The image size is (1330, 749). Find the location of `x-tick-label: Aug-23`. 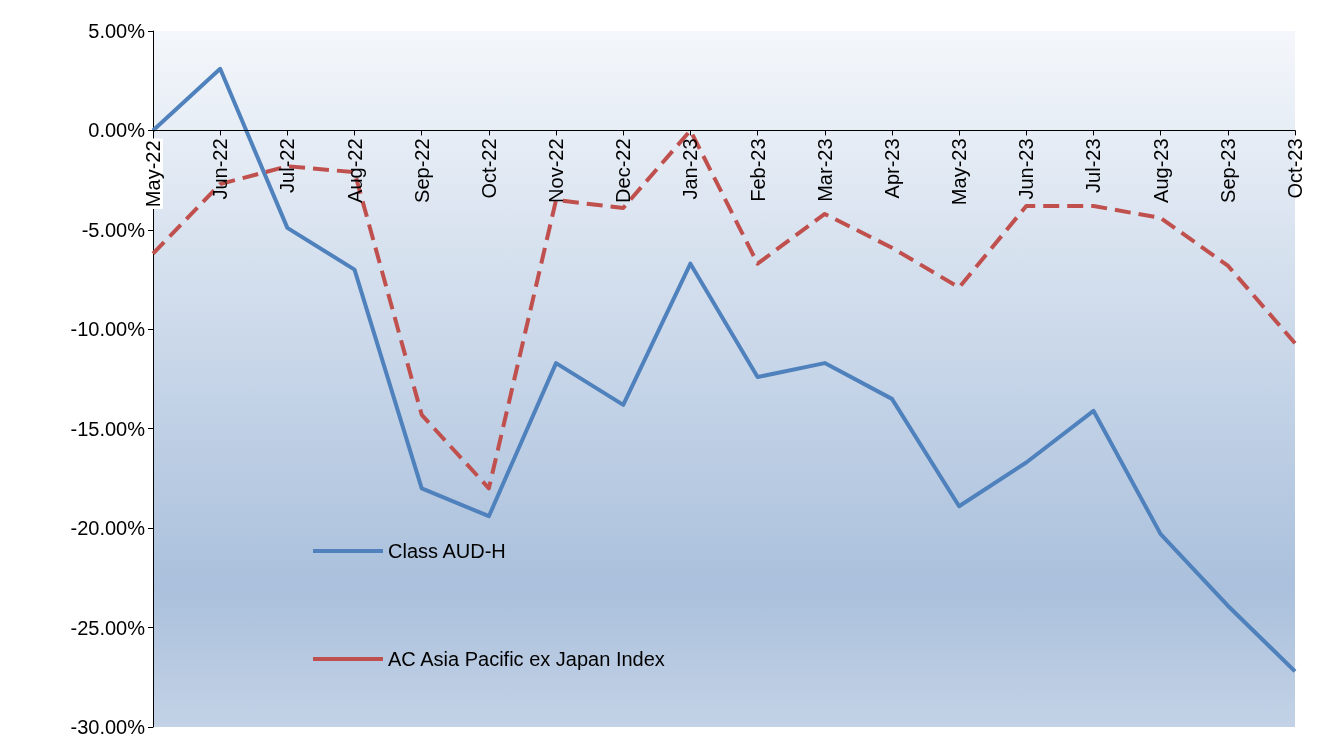

x-tick-label: Aug-23 is located at coordinates (1160, 170).